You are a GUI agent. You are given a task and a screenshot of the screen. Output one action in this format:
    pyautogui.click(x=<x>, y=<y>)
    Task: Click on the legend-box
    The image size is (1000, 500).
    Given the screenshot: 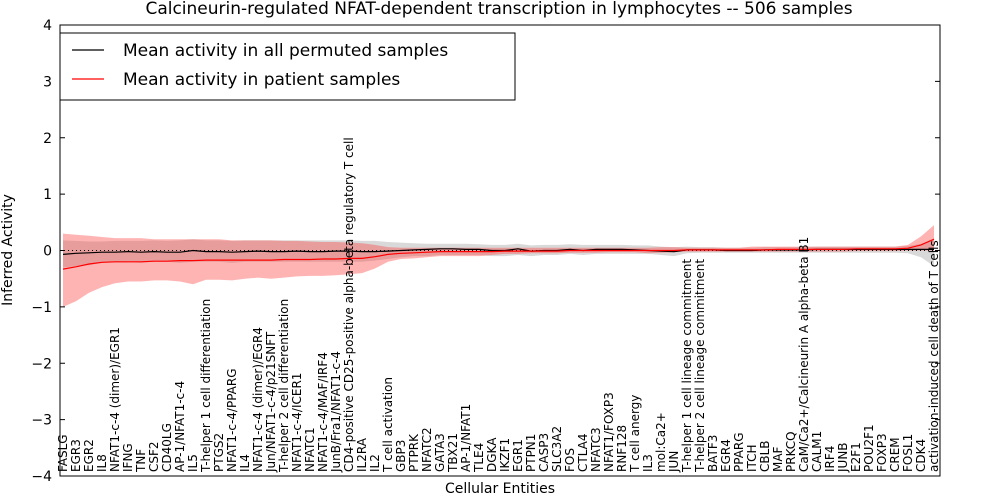 What is the action you would take?
    pyautogui.click(x=287, y=66)
    